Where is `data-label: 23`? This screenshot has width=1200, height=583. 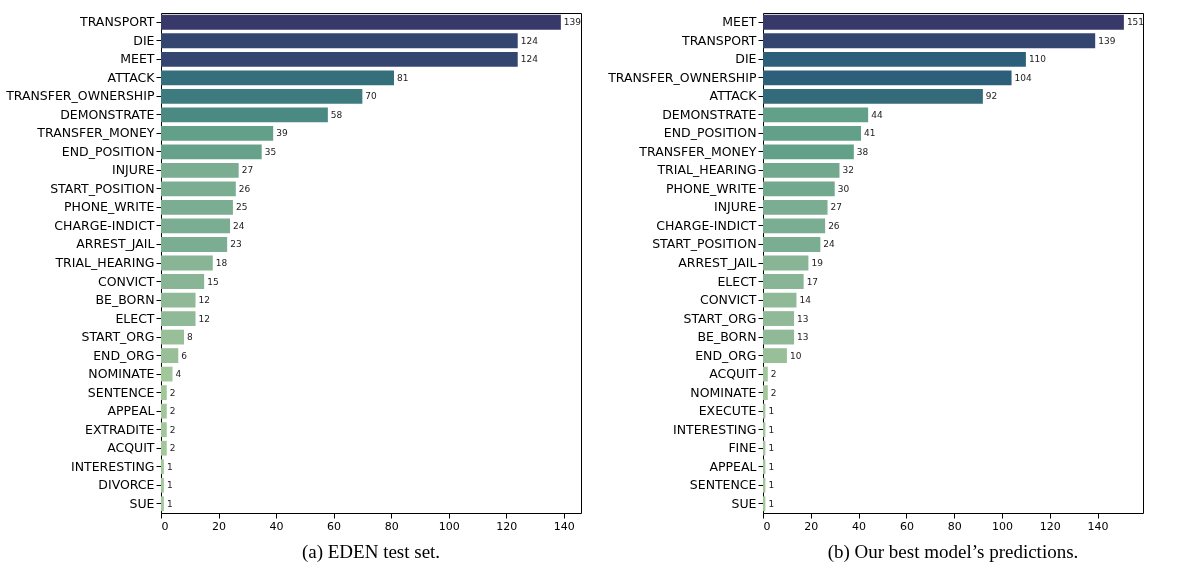 data-label: 23 is located at coordinates (236, 244).